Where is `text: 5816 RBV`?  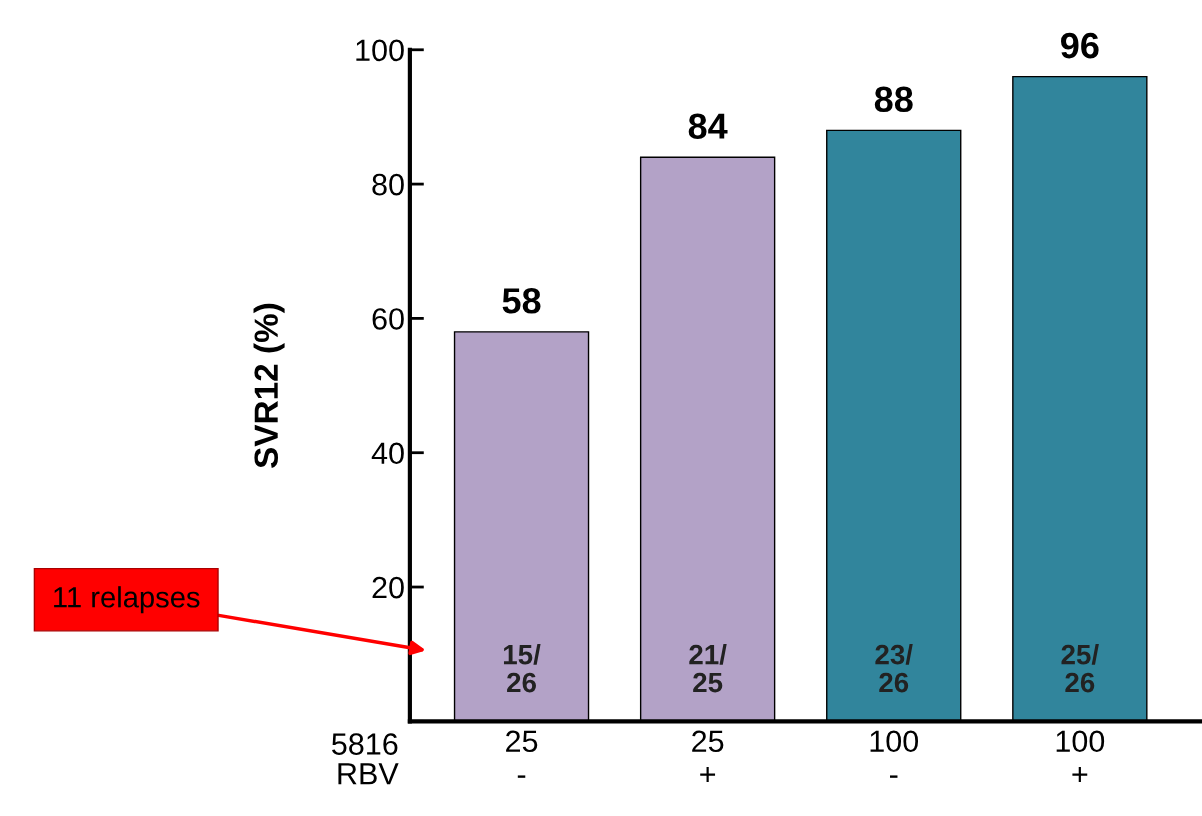 text: 5816 RBV is located at coordinates (365, 759).